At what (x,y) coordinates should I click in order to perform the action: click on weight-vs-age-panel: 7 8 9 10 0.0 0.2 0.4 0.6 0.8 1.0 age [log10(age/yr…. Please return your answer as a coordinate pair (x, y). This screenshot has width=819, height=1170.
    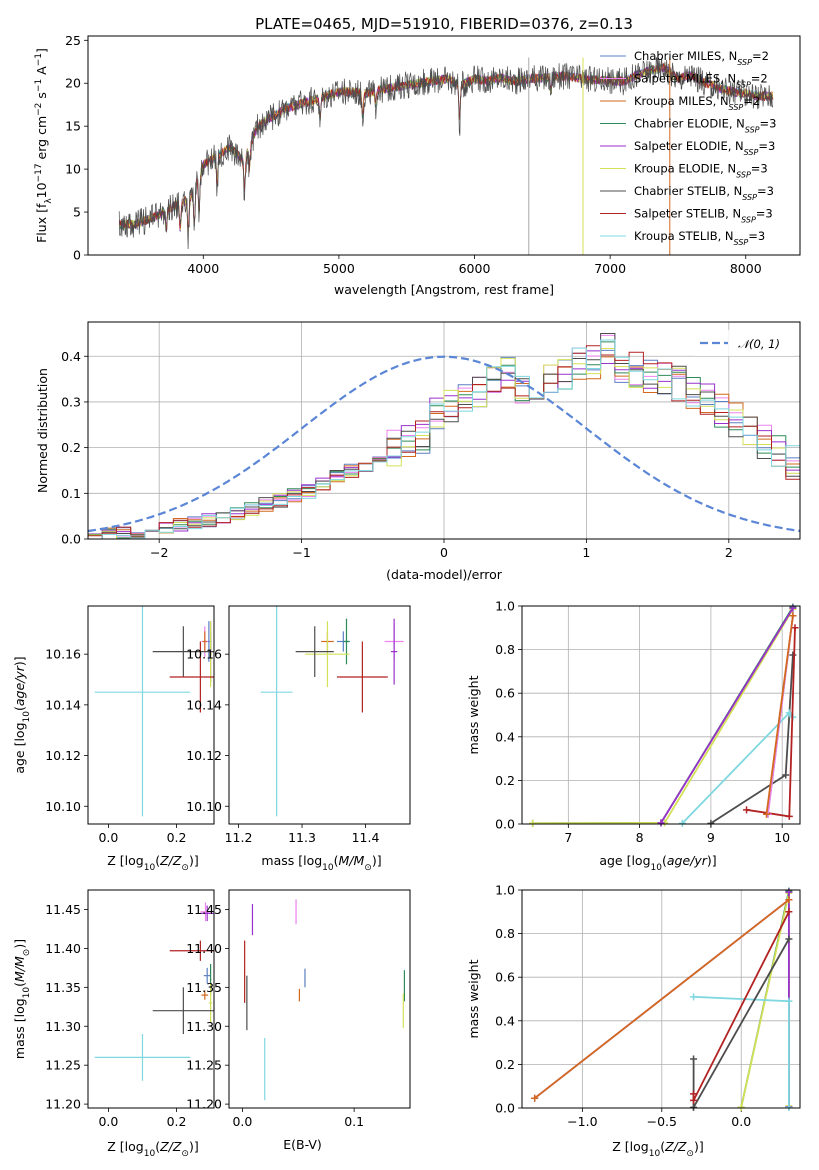
    Looking at the image, I should click on (633, 736).